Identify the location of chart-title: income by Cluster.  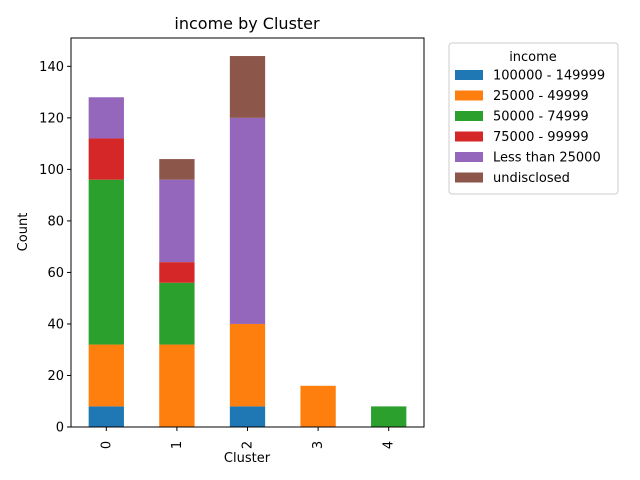
(247, 23).